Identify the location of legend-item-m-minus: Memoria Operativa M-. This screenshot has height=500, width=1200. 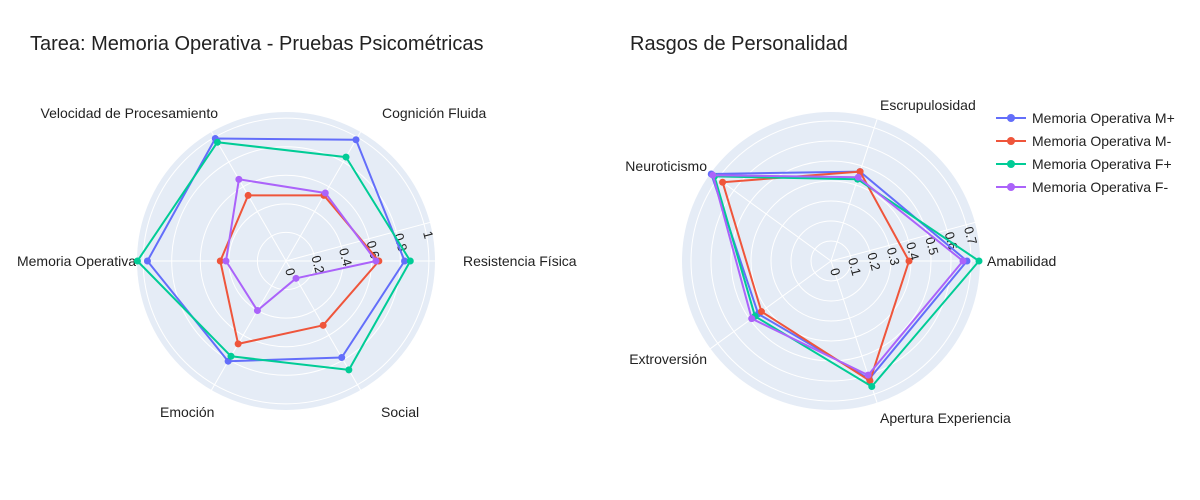
(1085, 140).